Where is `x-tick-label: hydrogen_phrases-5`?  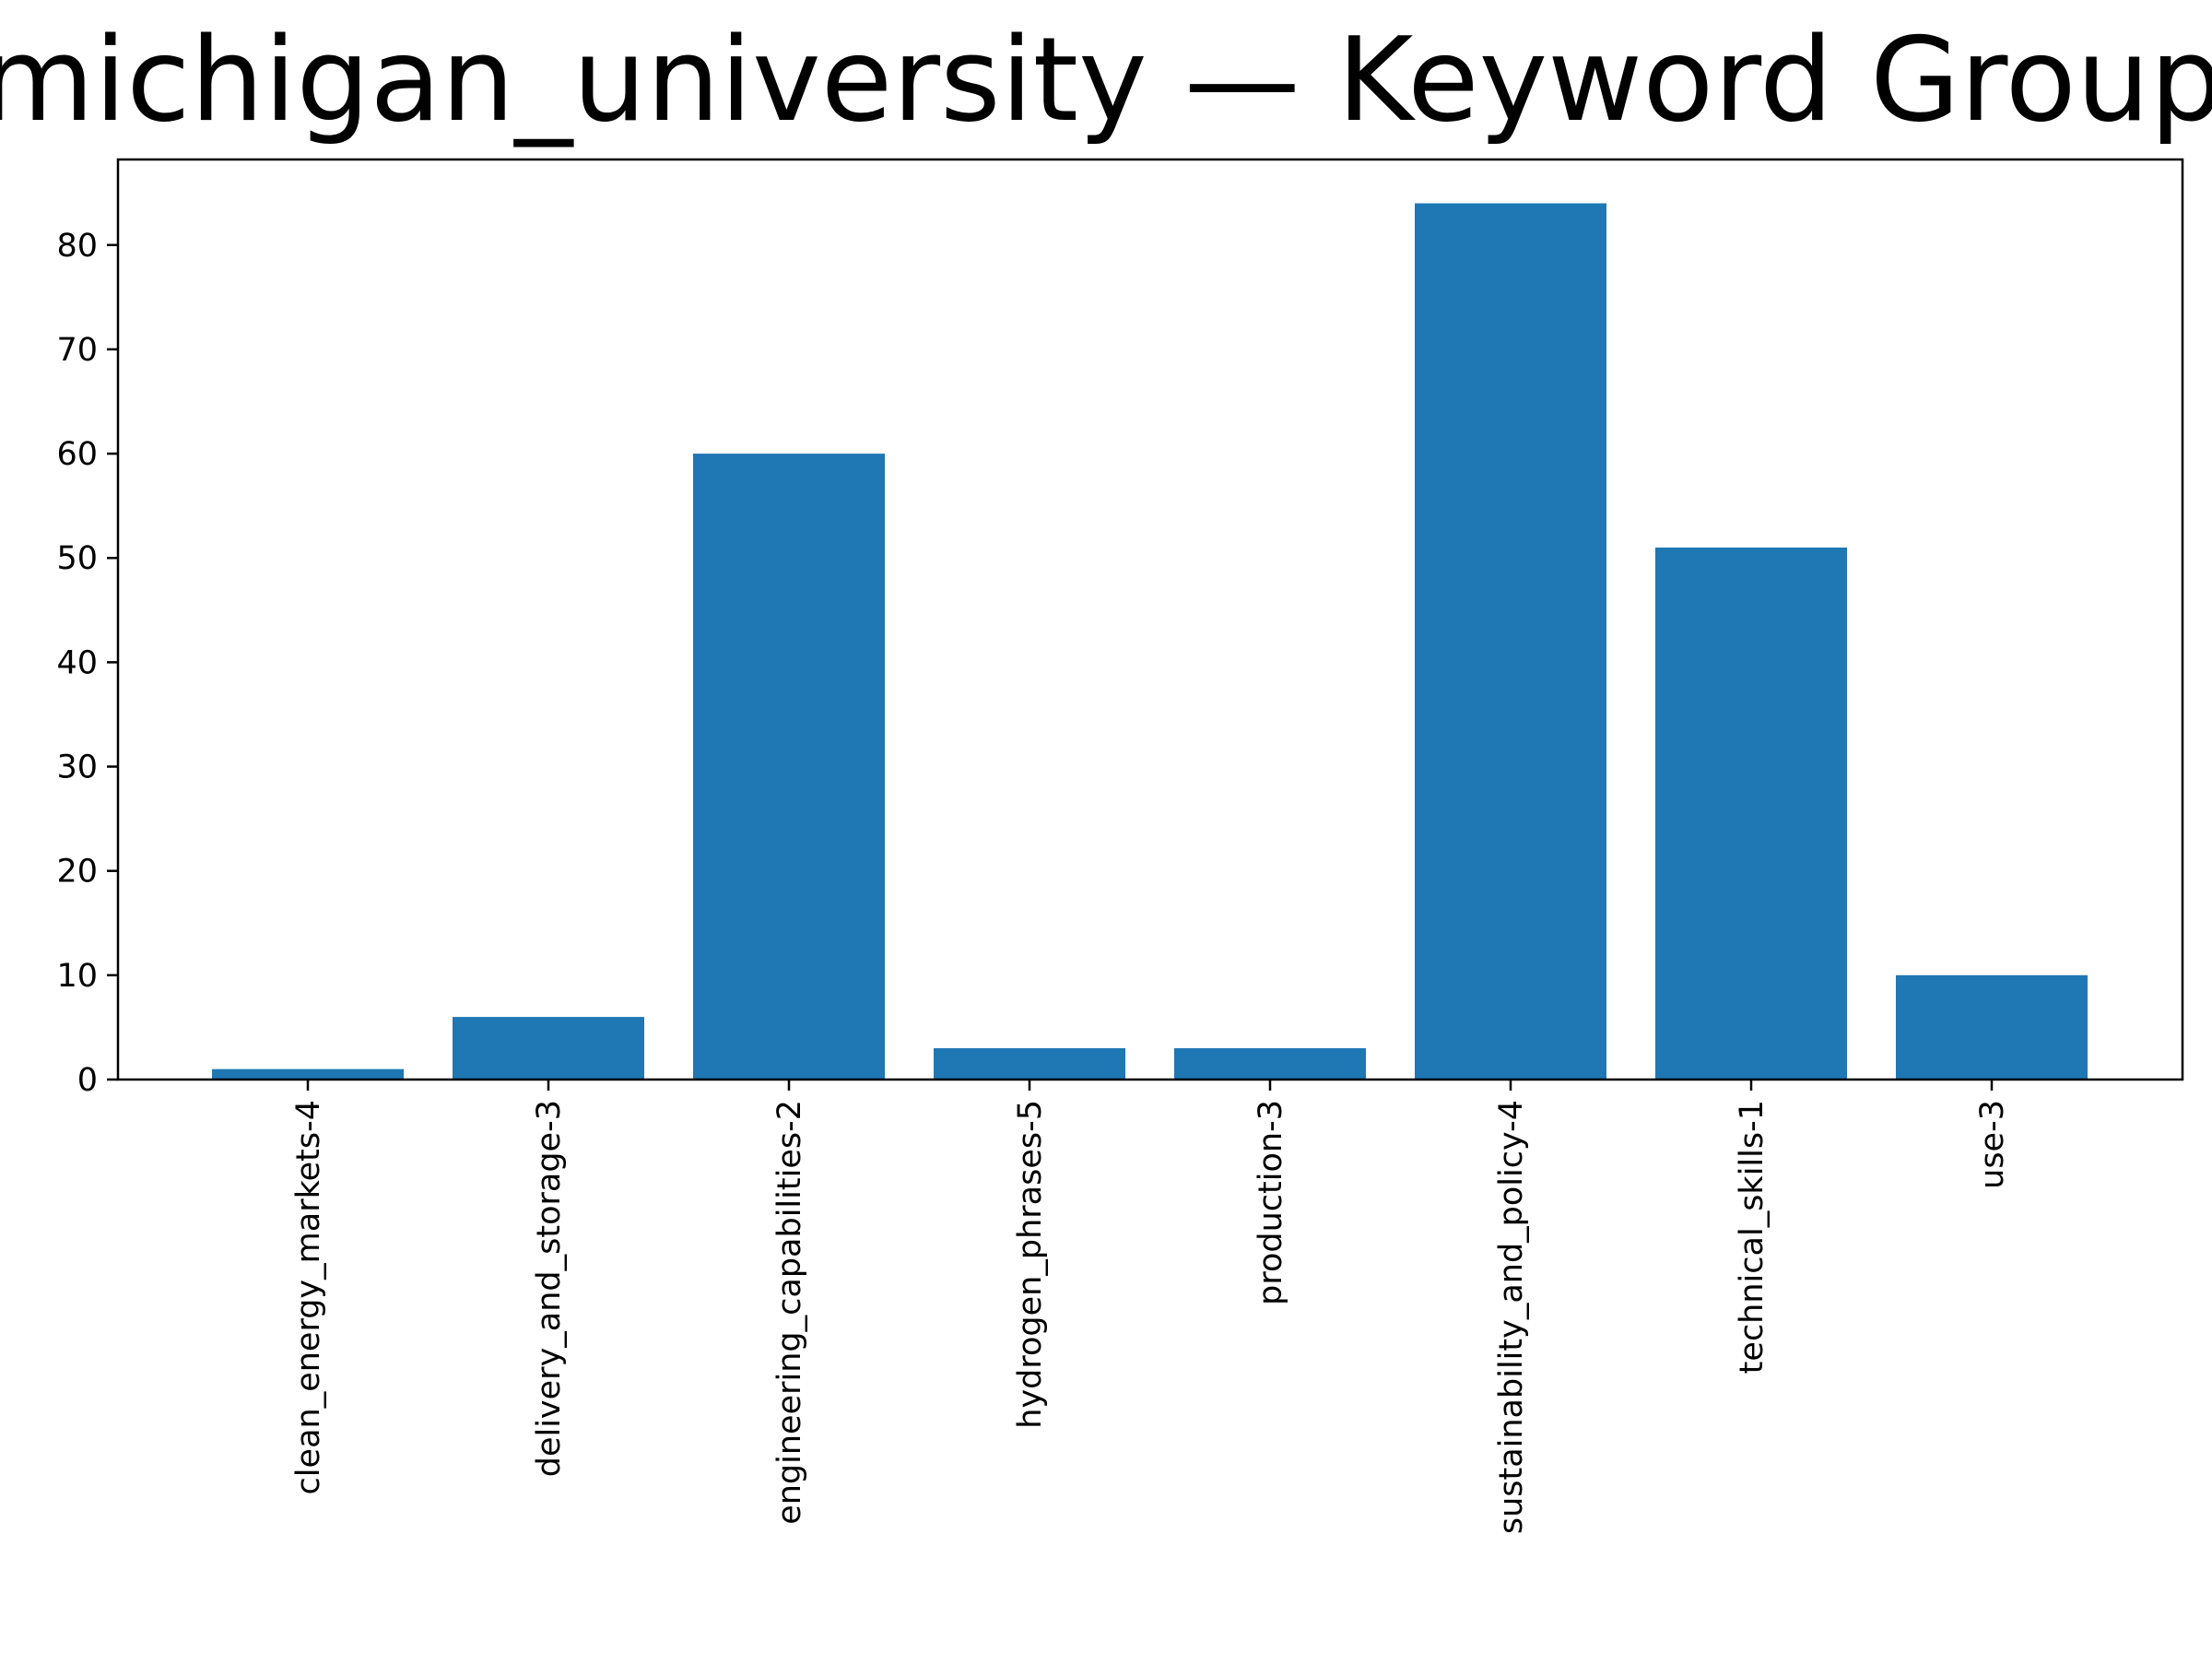
x-tick-label: hydrogen_phrases-5 is located at coordinates (1030, 1264).